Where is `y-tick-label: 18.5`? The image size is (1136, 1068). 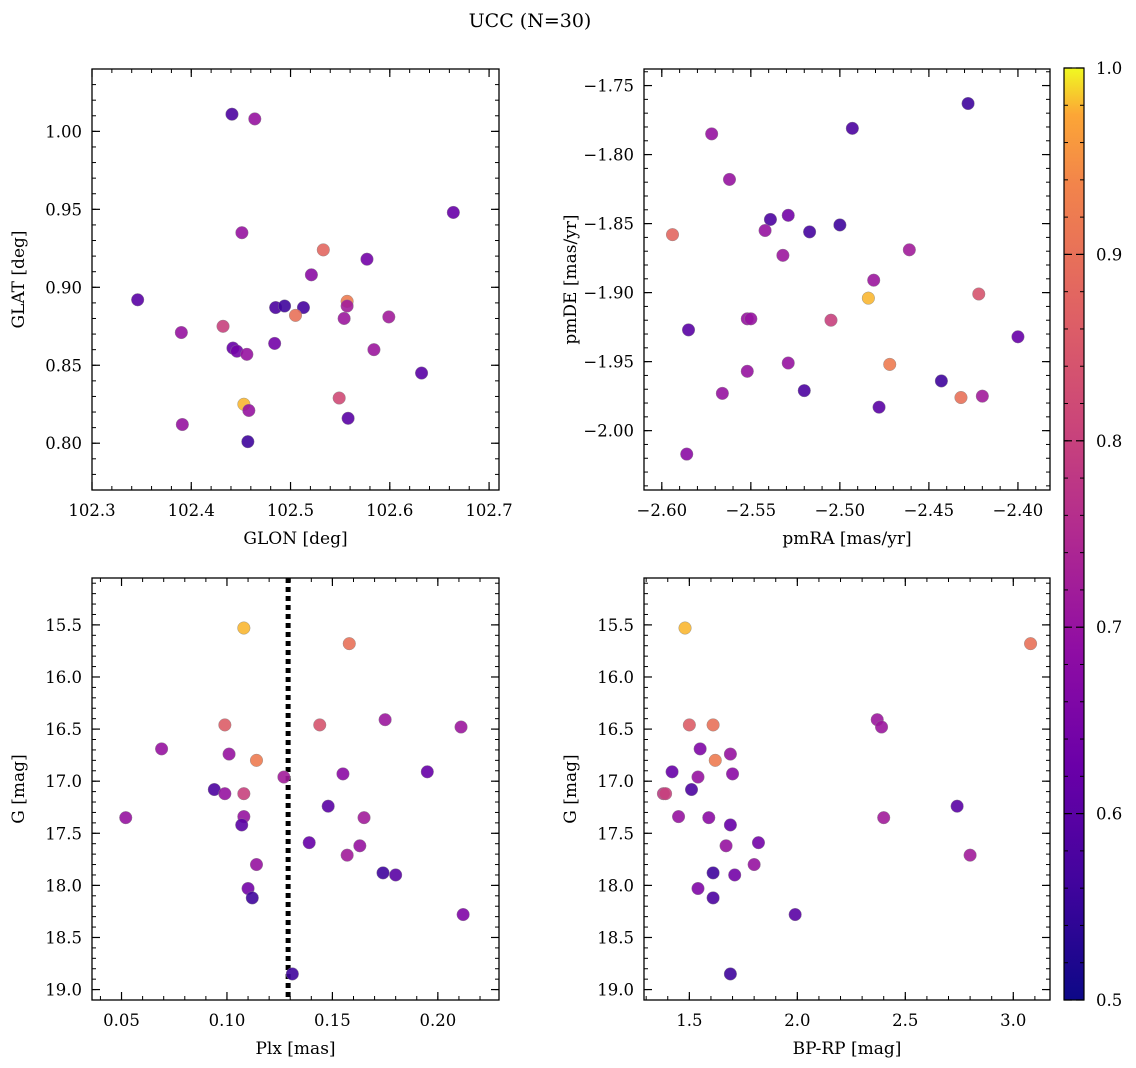
y-tick-label: 18.5 is located at coordinates (63, 937).